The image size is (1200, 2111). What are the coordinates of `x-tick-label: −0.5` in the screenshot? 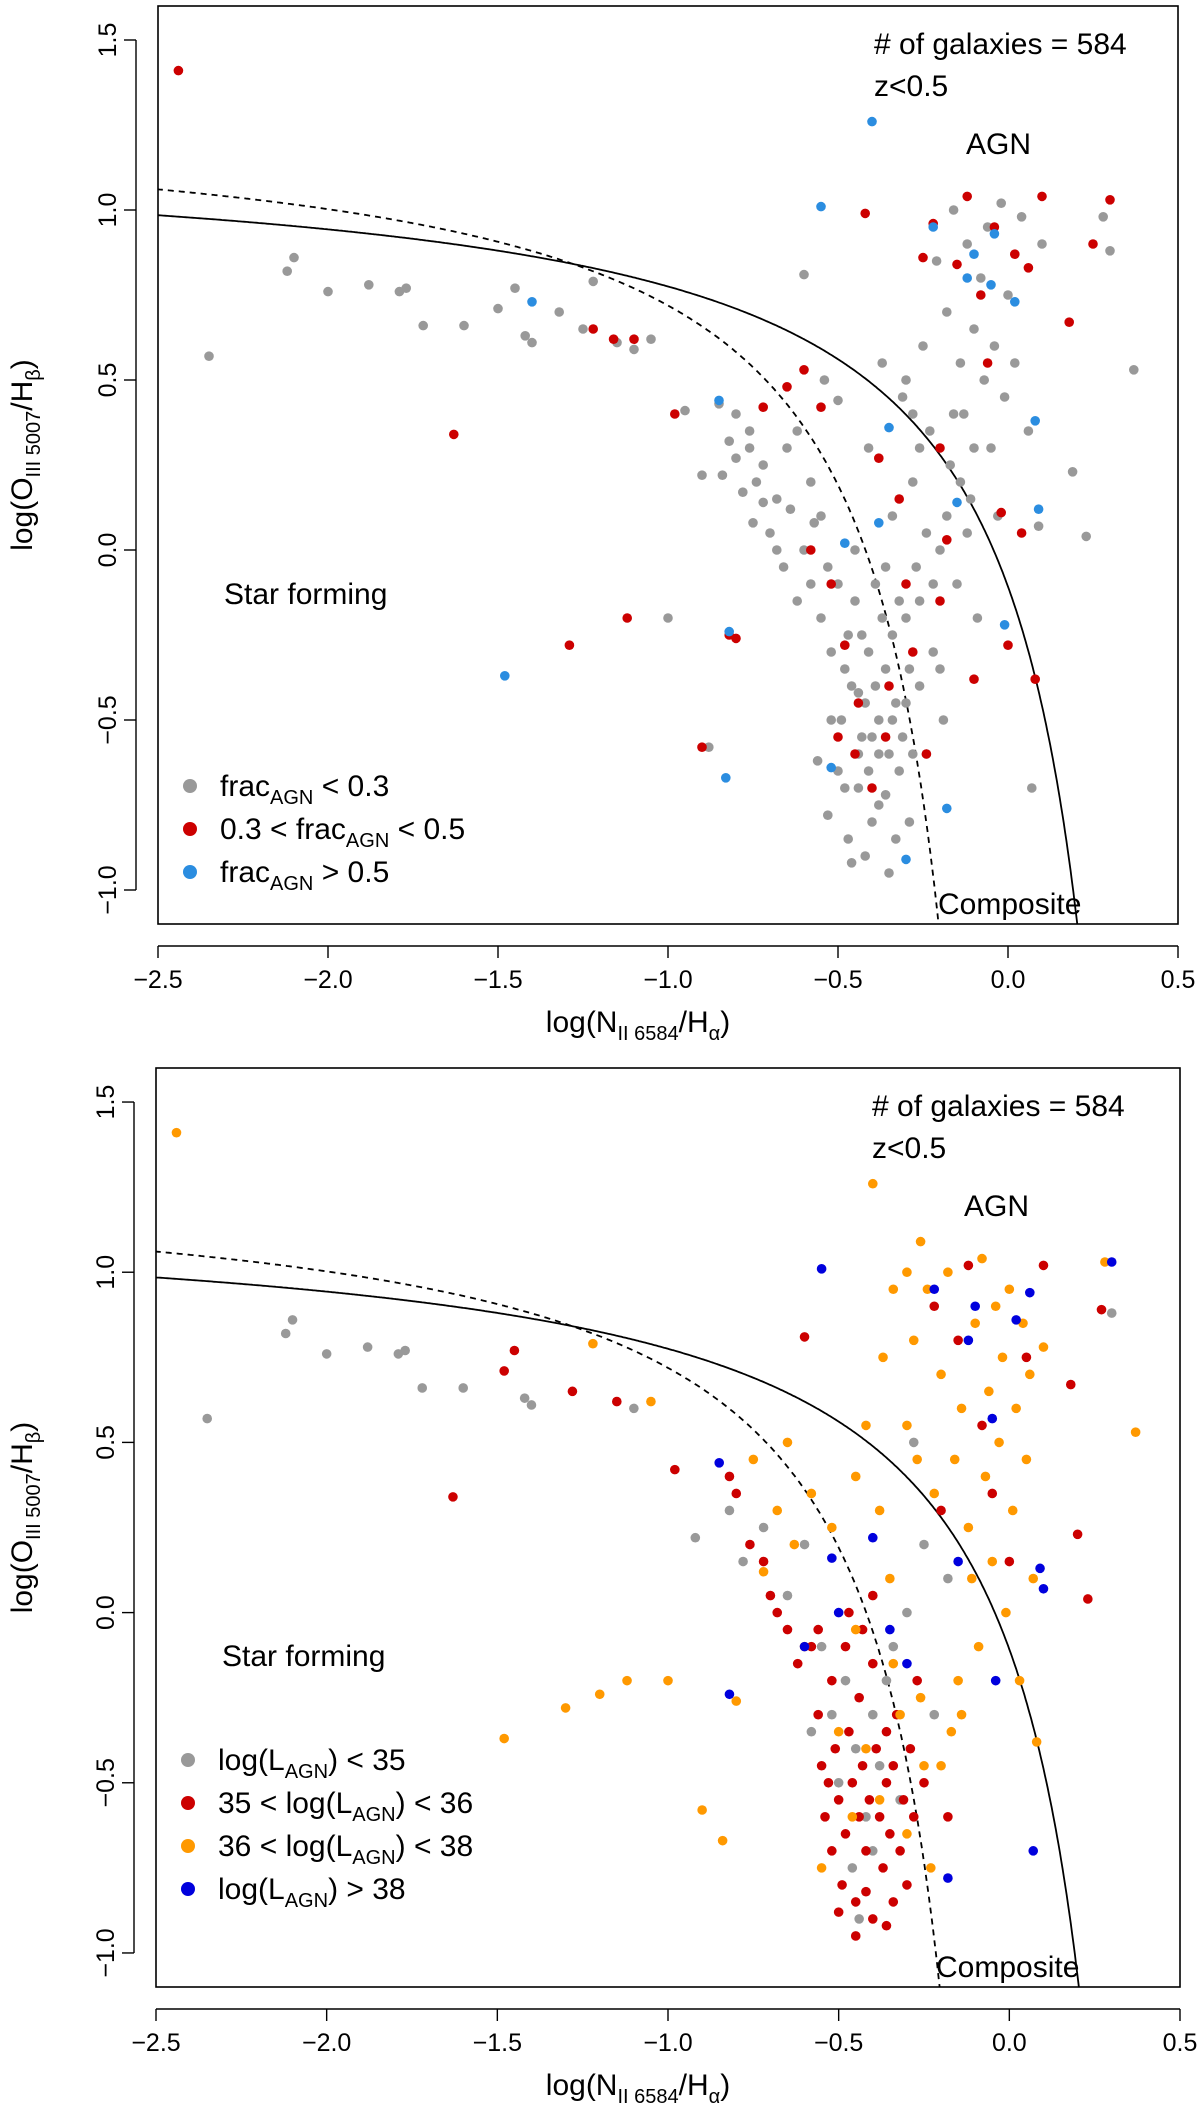 It's located at (838, 2043).